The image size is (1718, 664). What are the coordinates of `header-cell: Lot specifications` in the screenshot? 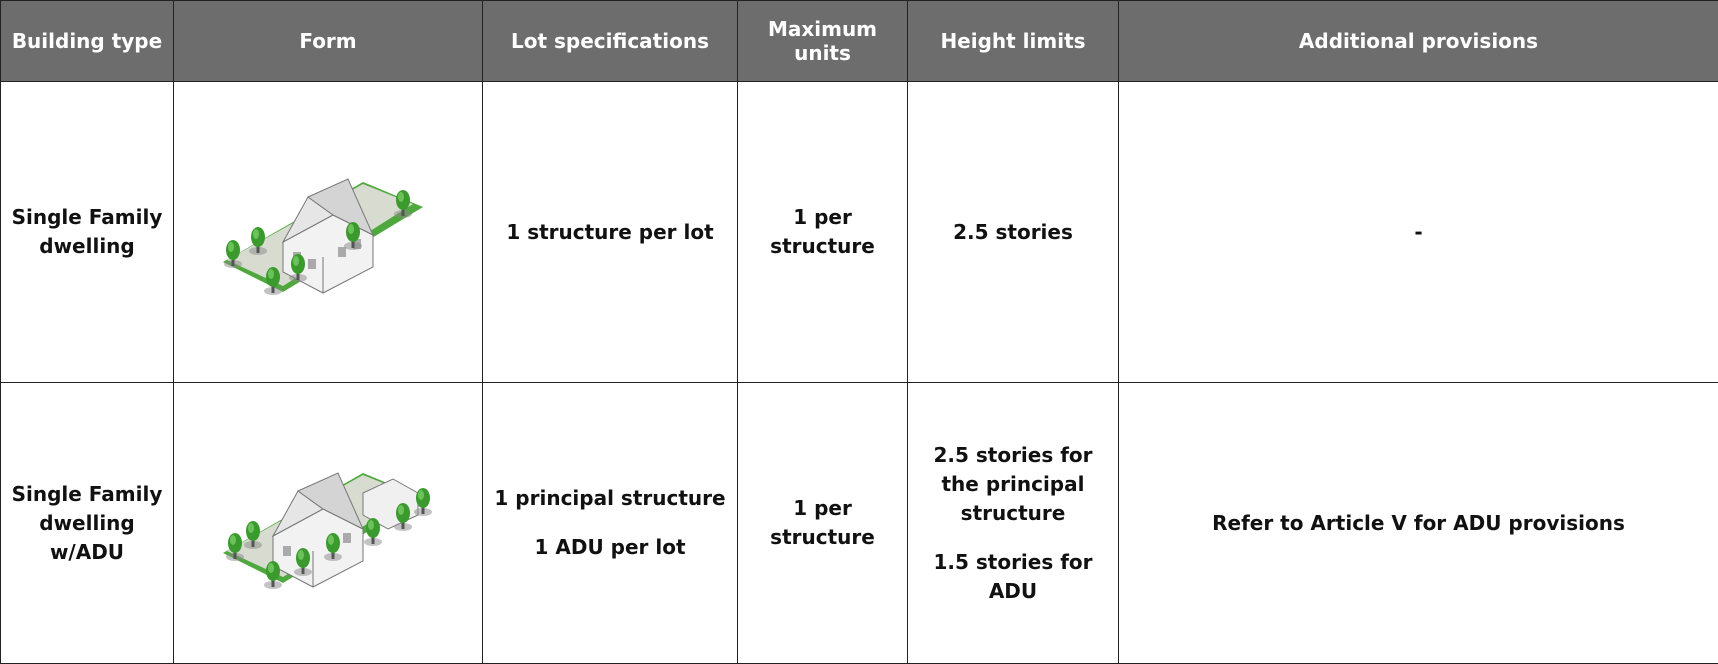 It's located at (610, 41).